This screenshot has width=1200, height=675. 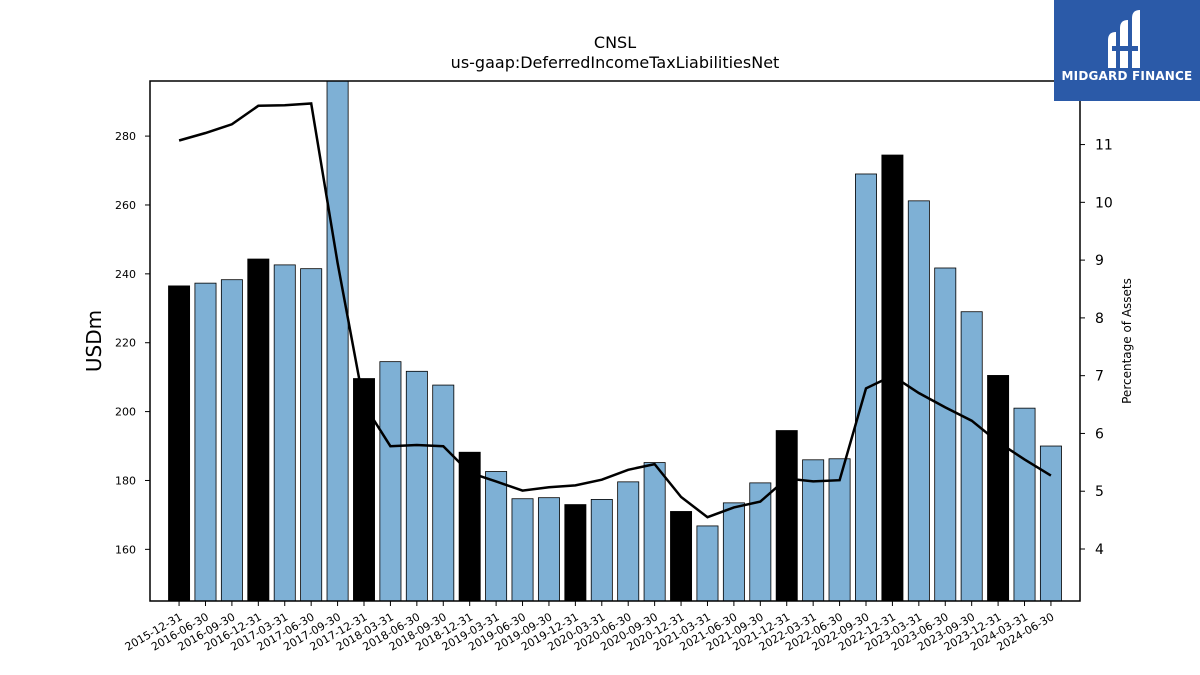 I want to click on y2-tick-label: 4, so click(x=1099, y=550).